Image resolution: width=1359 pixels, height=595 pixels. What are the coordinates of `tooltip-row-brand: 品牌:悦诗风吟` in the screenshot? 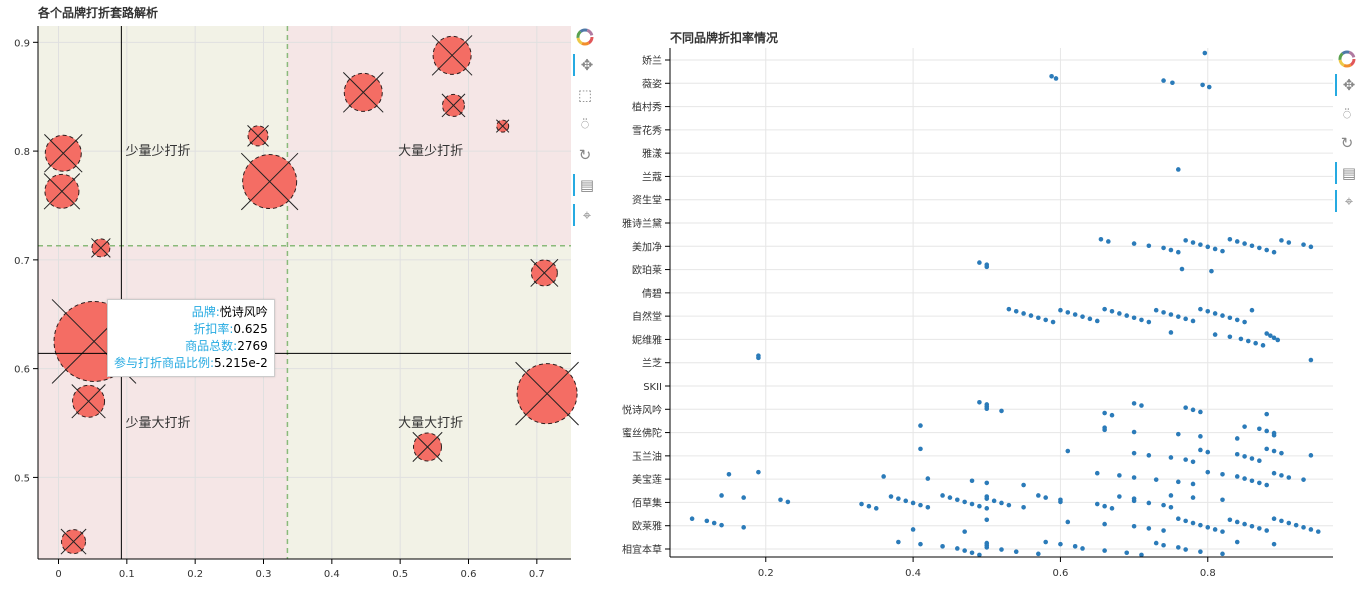 It's located at (191, 312).